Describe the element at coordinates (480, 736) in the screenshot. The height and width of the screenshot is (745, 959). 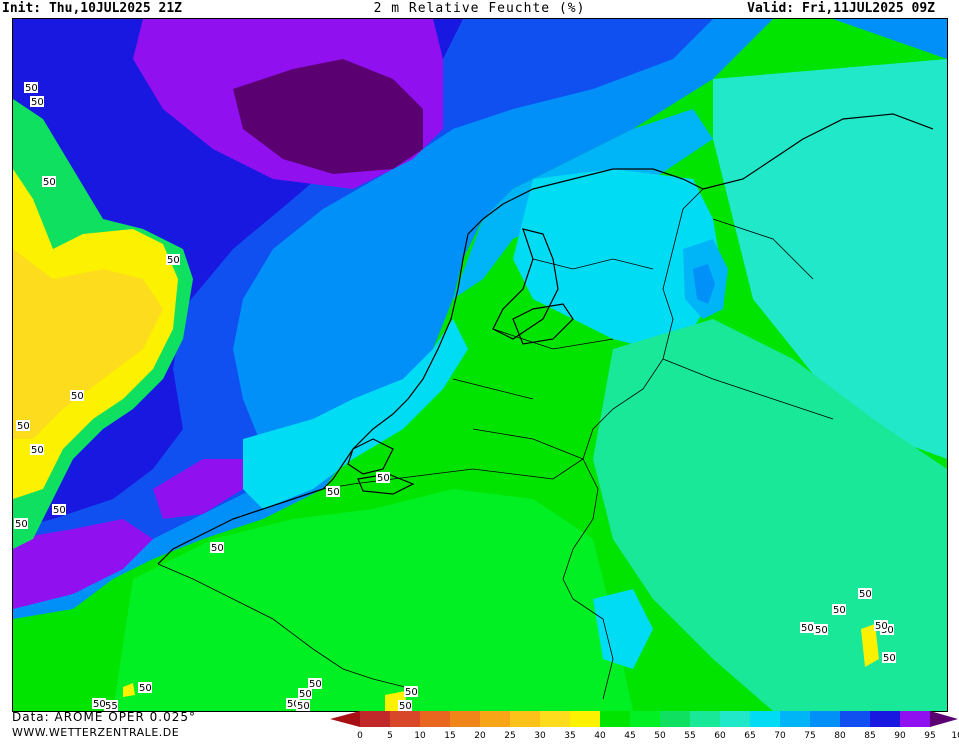
I see `legend-tick-label: 20` at that location.